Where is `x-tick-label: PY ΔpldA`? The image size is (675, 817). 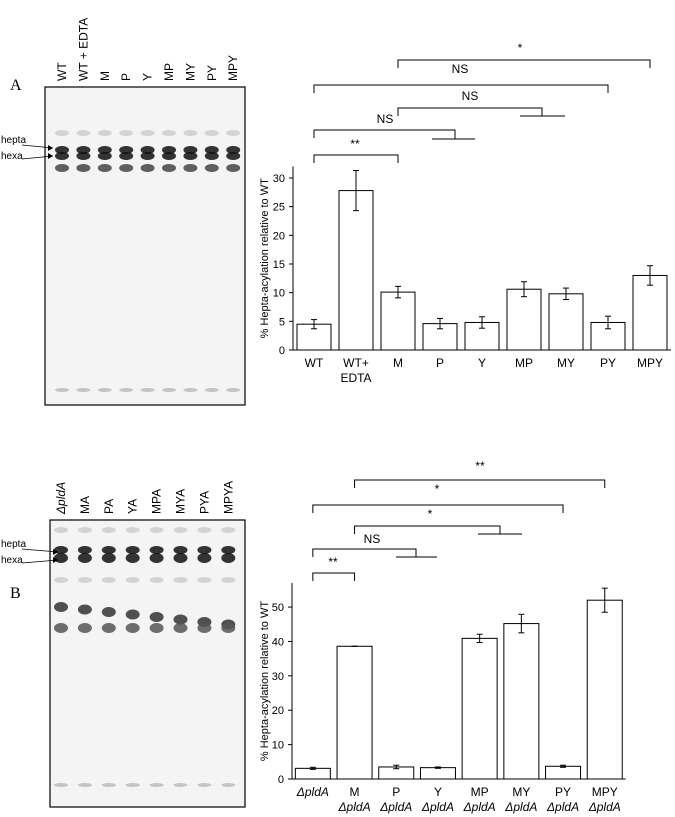
x-tick-label: PY ΔpldA is located at coordinates (562, 799).